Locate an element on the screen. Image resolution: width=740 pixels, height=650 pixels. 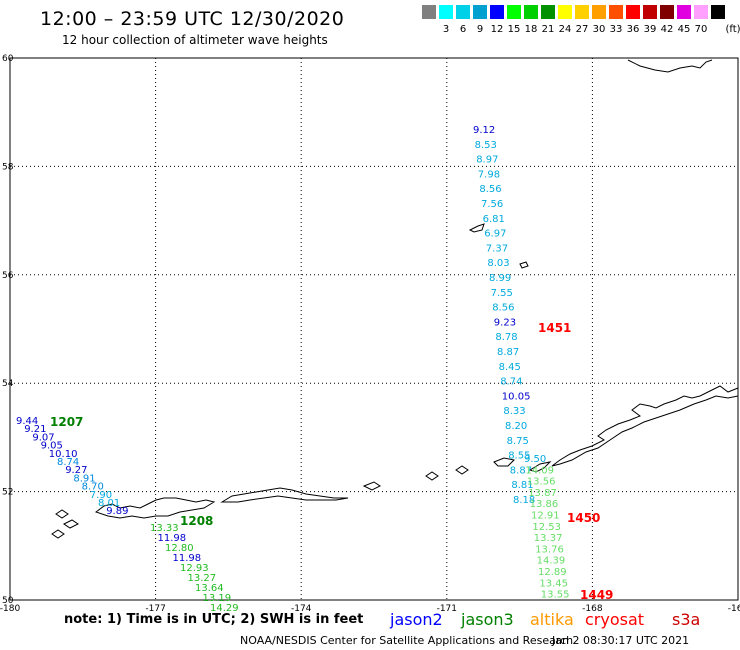
wave-height-label: 8.18 is located at coordinates (524, 500).